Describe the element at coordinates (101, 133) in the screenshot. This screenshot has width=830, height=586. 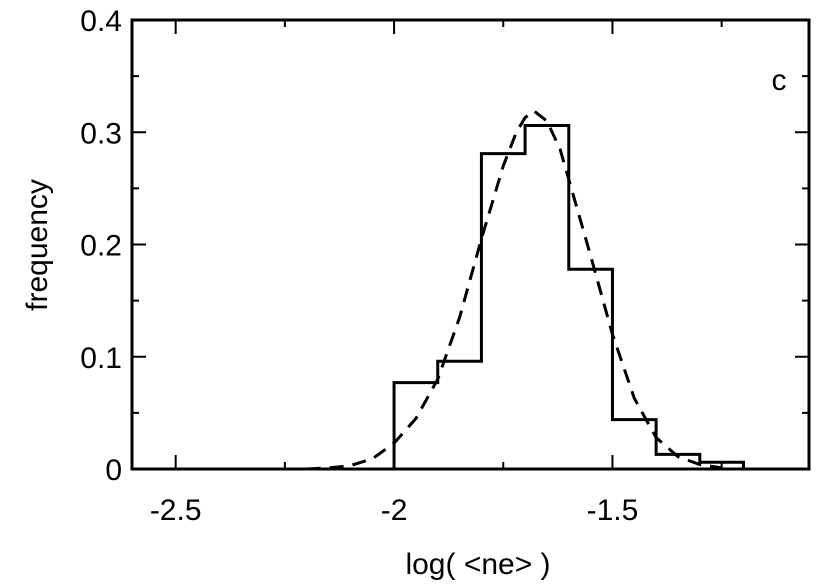
I see `y-tick-label: 0.3` at that location.